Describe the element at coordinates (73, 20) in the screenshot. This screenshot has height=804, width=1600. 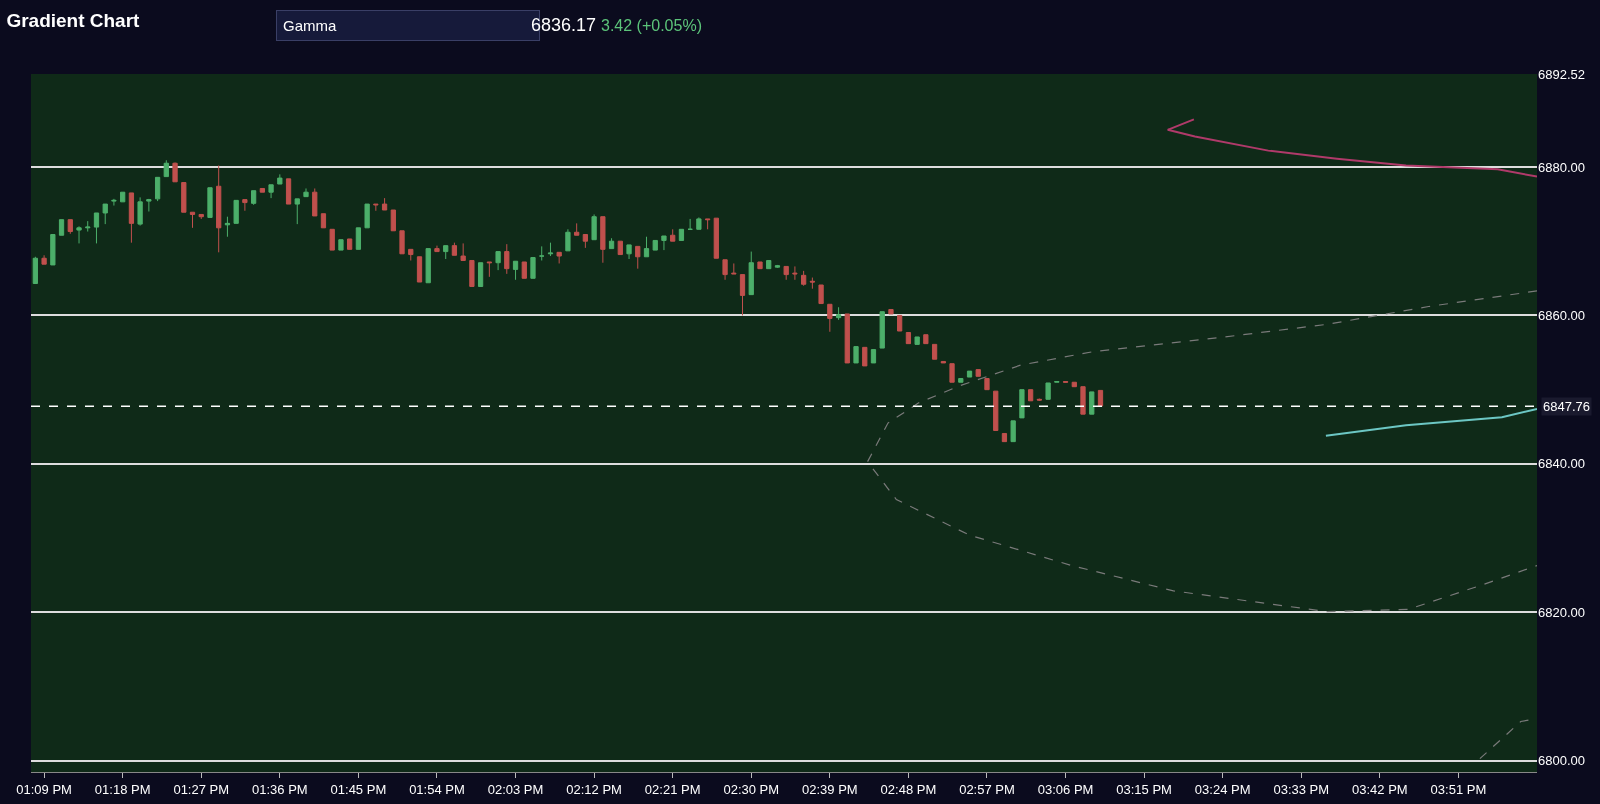
I see `chart-title: Gradient Chart` at that location.